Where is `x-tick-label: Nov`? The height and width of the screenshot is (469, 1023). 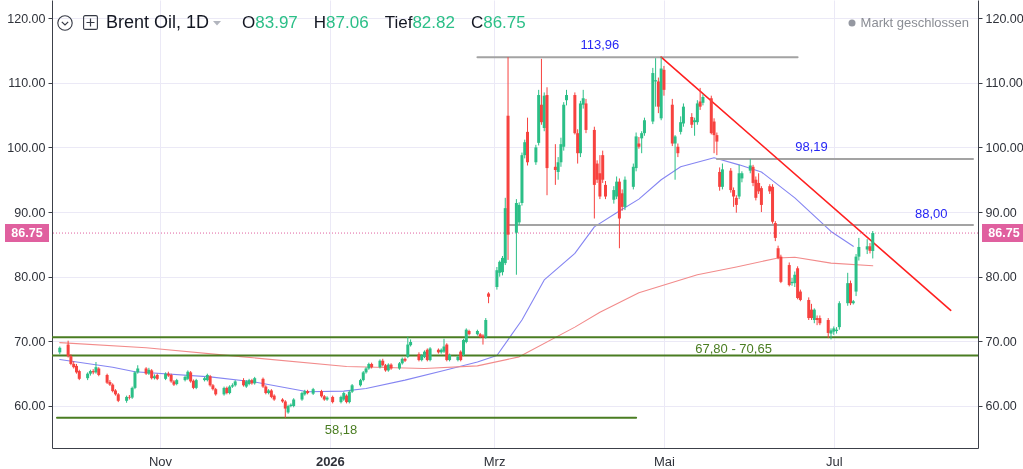 x-tick-label: Nov is located at coordinates (160, 461).